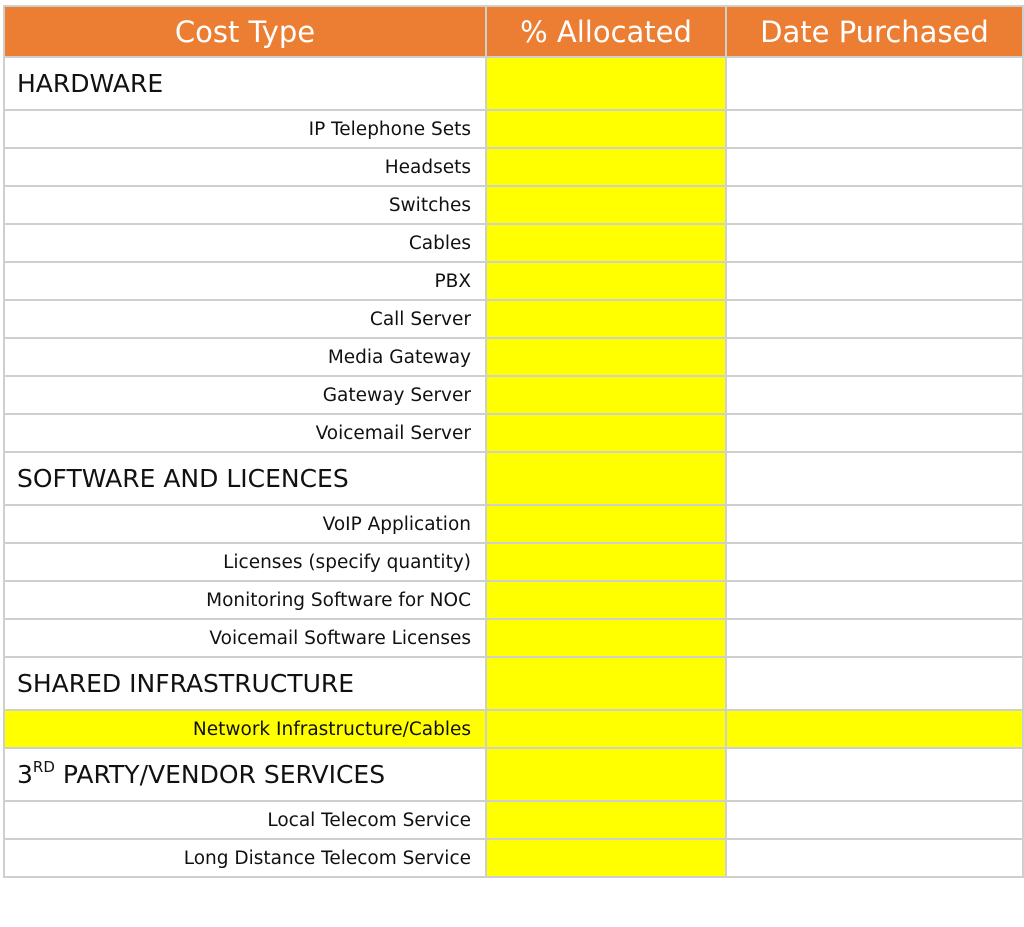 This screenshot has height=927, width=1024. What do you see at coordinates (606, 31) in the screenshot?
I see `header-allocated: % Allocated` at bounding box center [606, 31].